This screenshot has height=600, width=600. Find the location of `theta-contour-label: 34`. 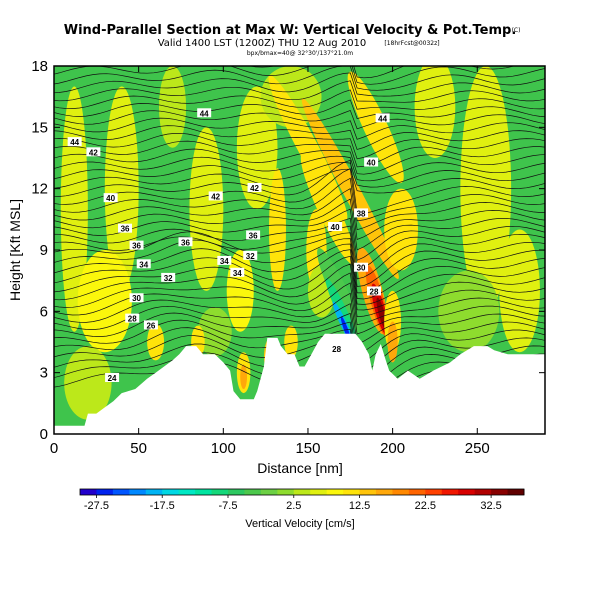

theta-contour-label: 34 is located at coordinates (224, 260).